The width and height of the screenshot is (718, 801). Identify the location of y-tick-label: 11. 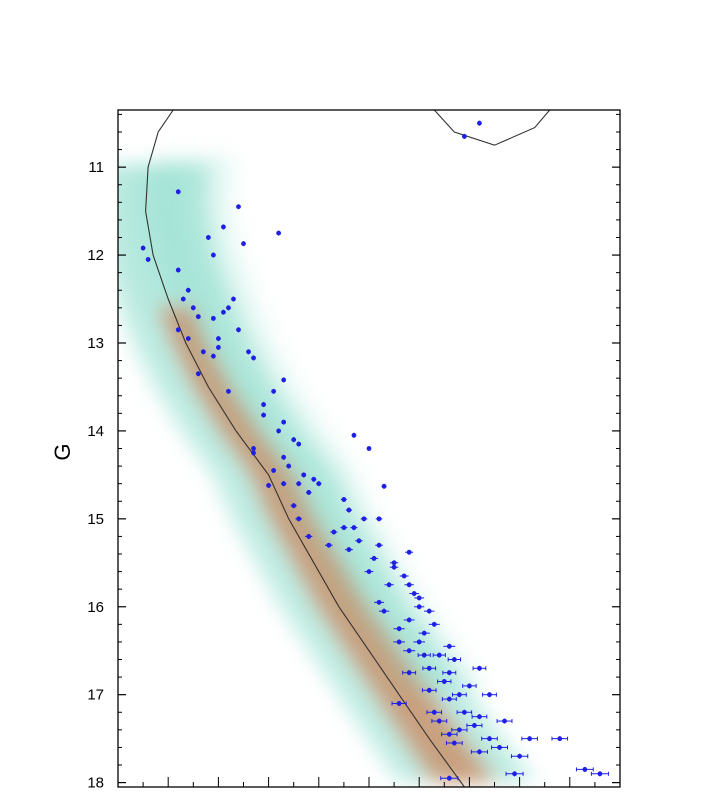
(96, 167).